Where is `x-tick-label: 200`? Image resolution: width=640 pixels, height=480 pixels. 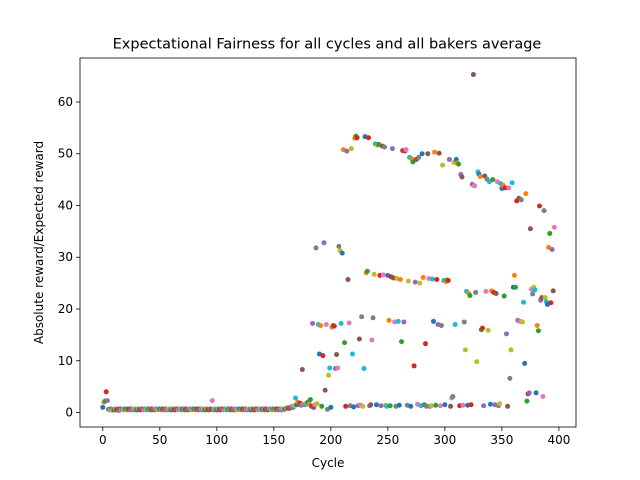 x-tick-label: 200 is located at coordinates (330, 440).